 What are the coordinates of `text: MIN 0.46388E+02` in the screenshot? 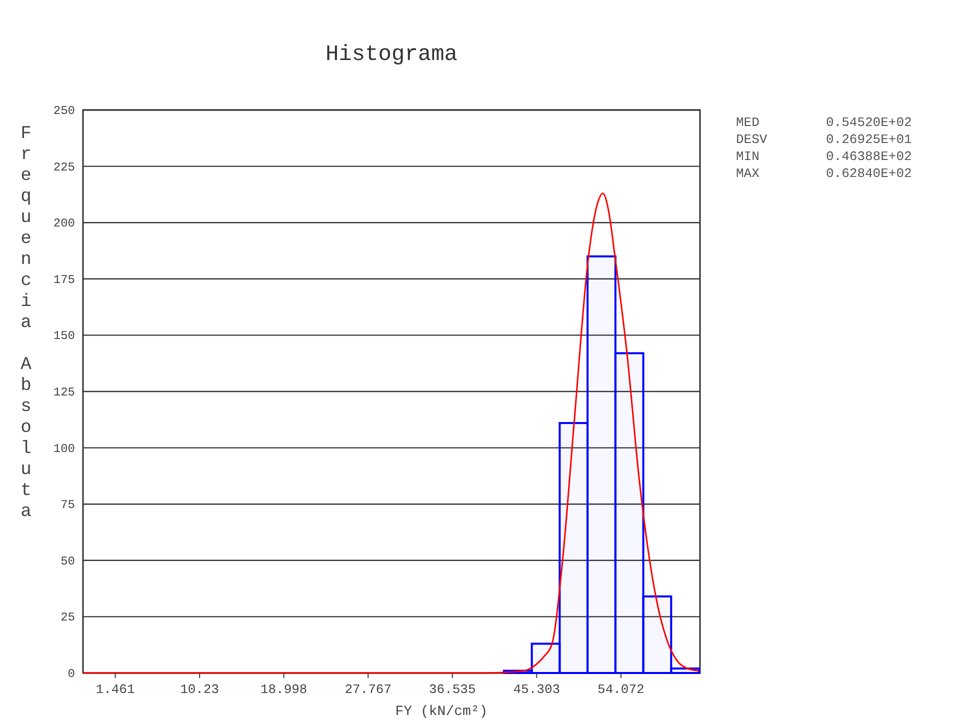 It's located at (824, 156).